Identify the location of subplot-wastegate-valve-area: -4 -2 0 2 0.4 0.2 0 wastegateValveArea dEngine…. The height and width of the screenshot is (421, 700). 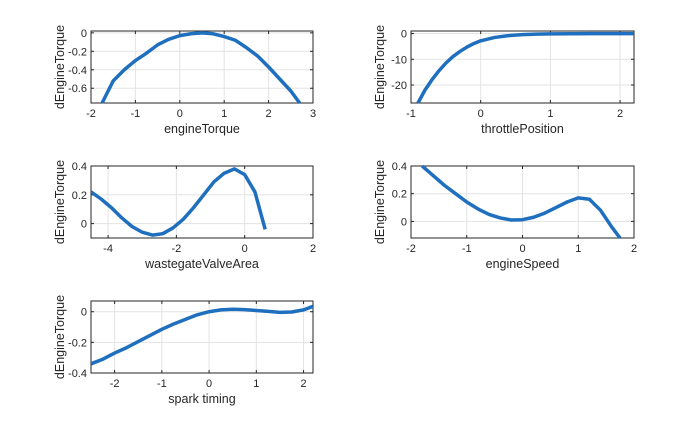
(184, 215).